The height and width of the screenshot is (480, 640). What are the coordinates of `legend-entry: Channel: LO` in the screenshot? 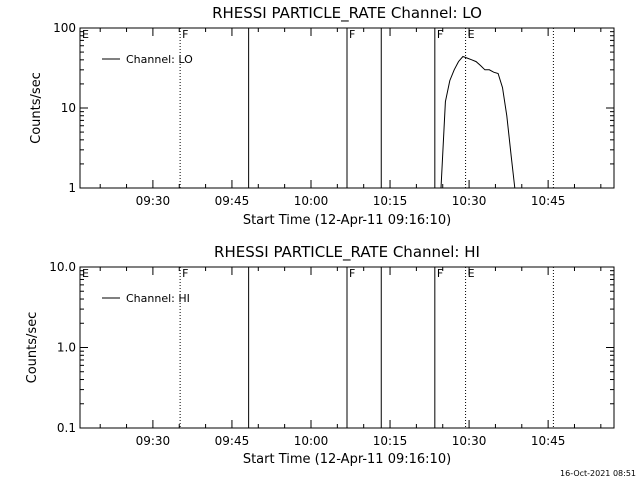 It's located at (159, 59).